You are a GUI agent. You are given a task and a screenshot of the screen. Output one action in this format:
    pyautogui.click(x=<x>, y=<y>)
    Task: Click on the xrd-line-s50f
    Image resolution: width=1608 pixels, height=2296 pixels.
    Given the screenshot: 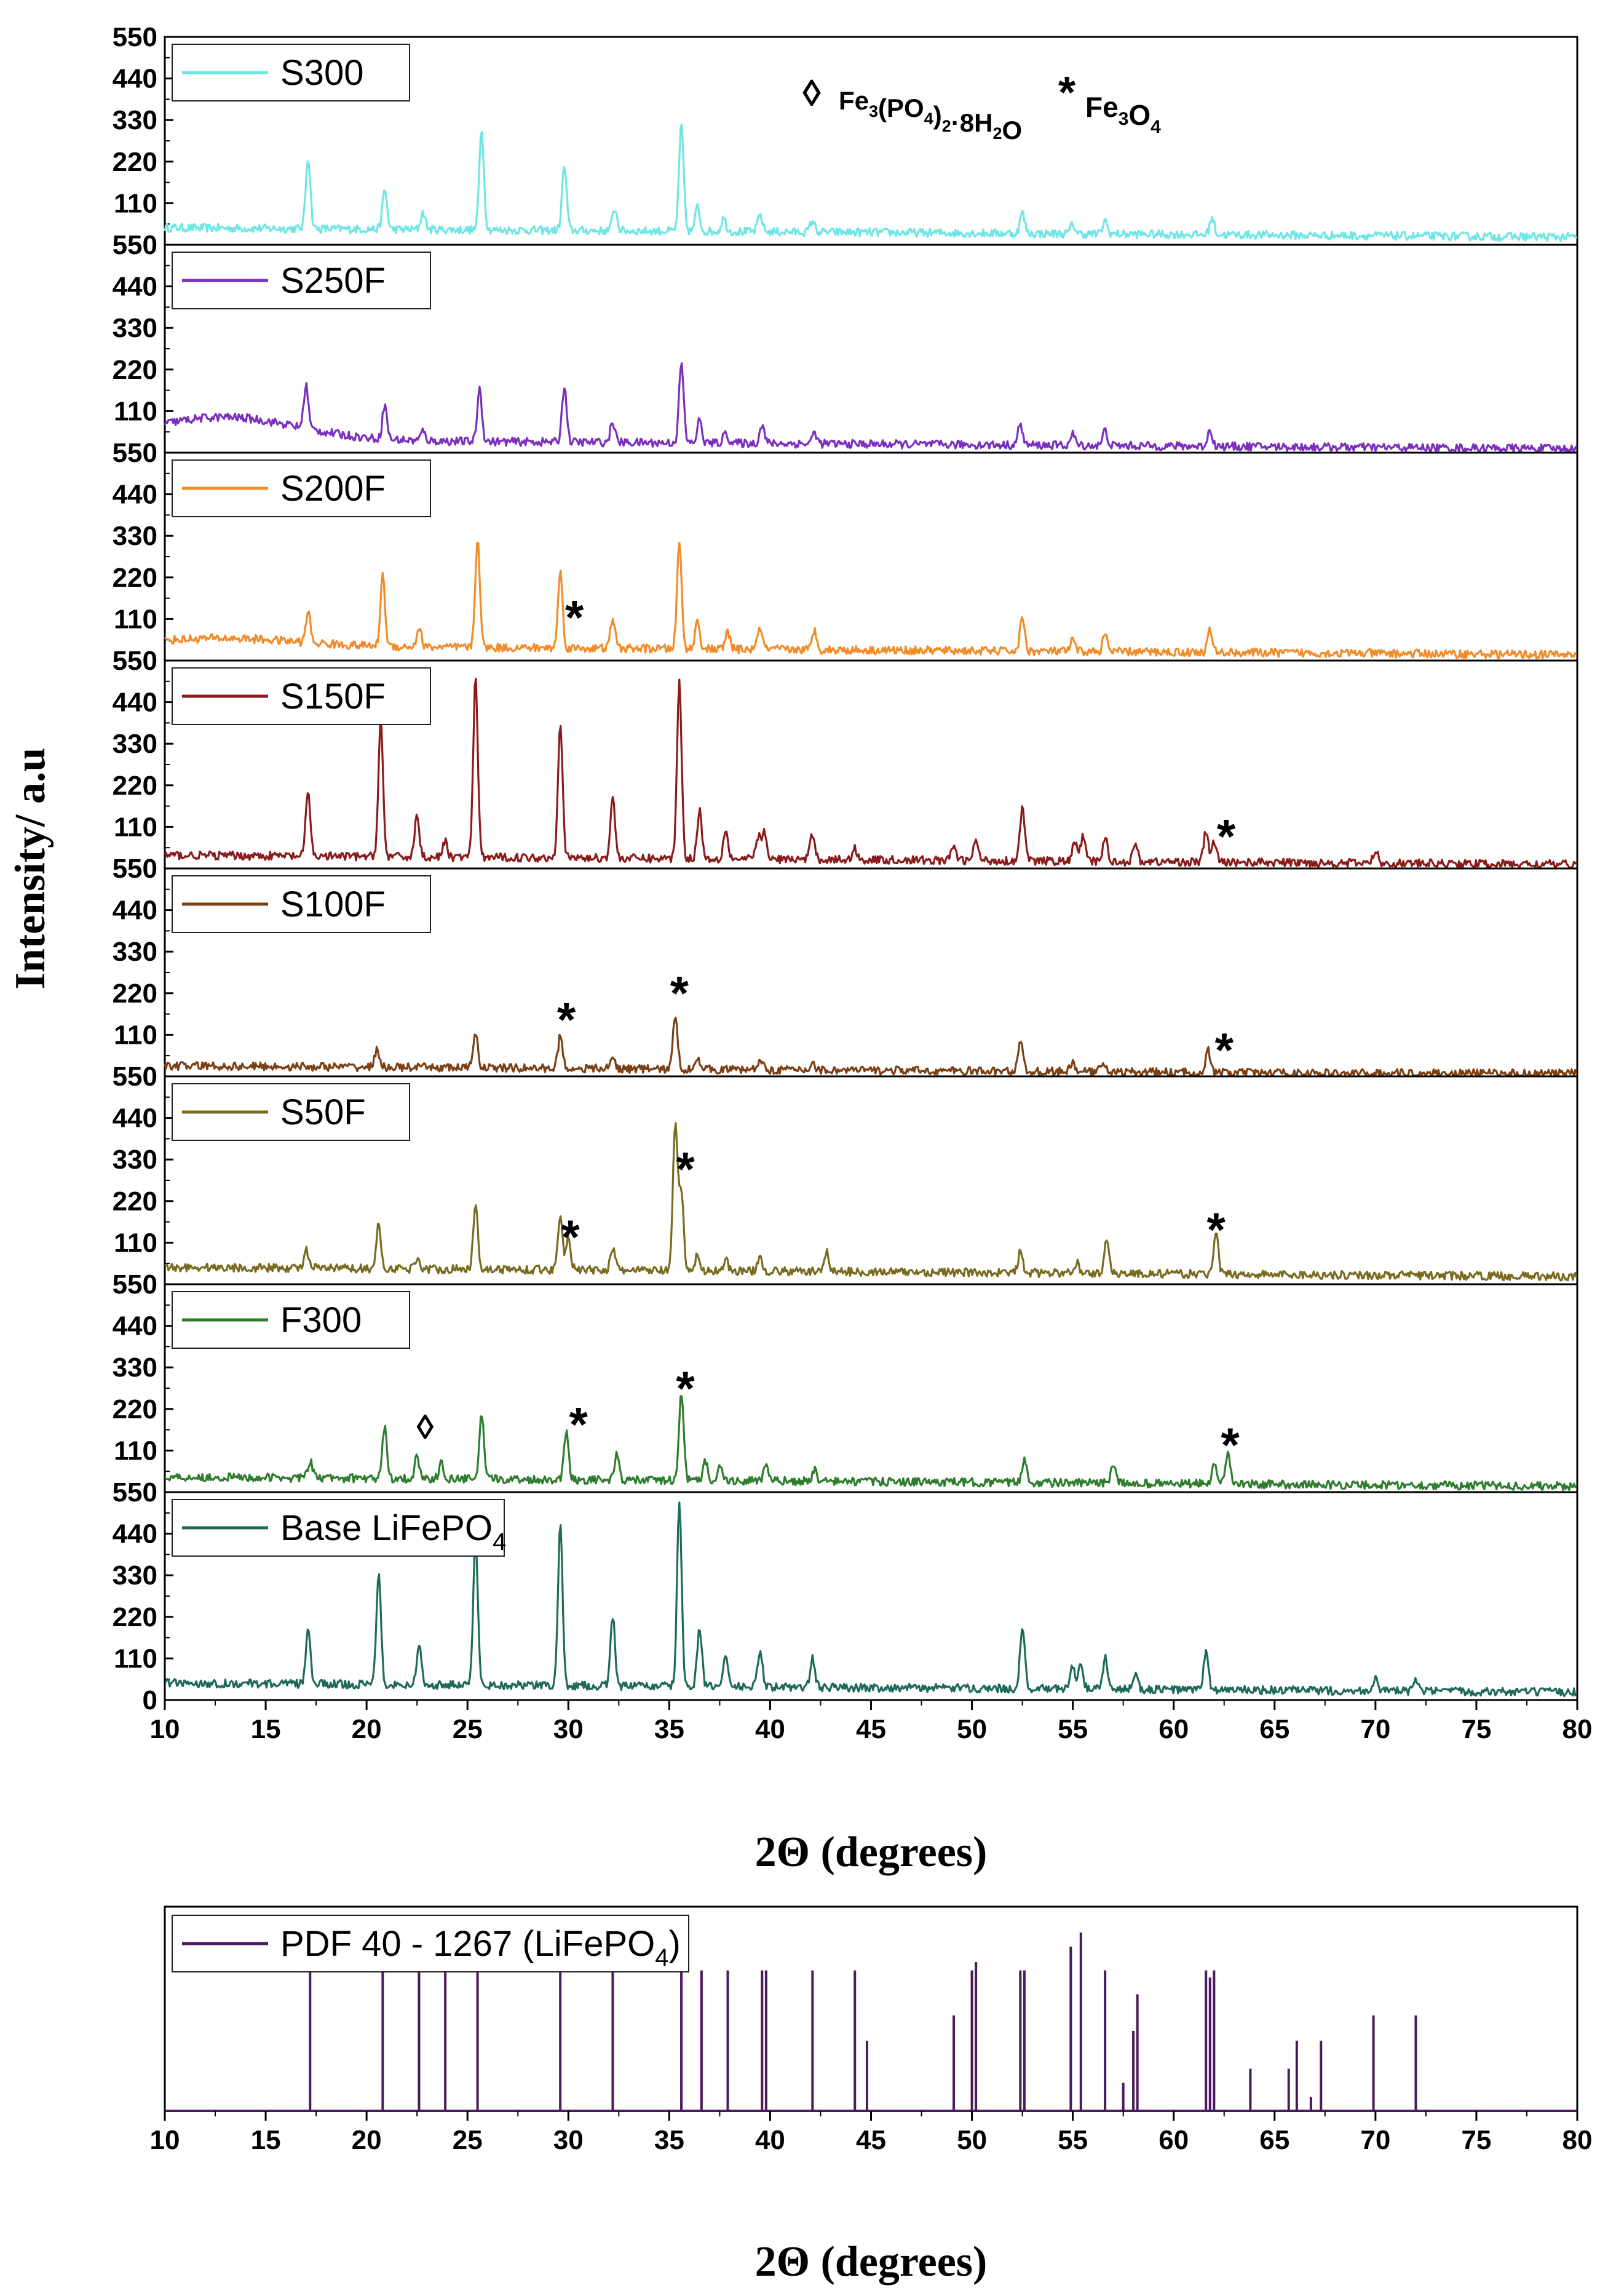 What is the action you would take?
    pyautogui.click(x=871, y=1202)
    